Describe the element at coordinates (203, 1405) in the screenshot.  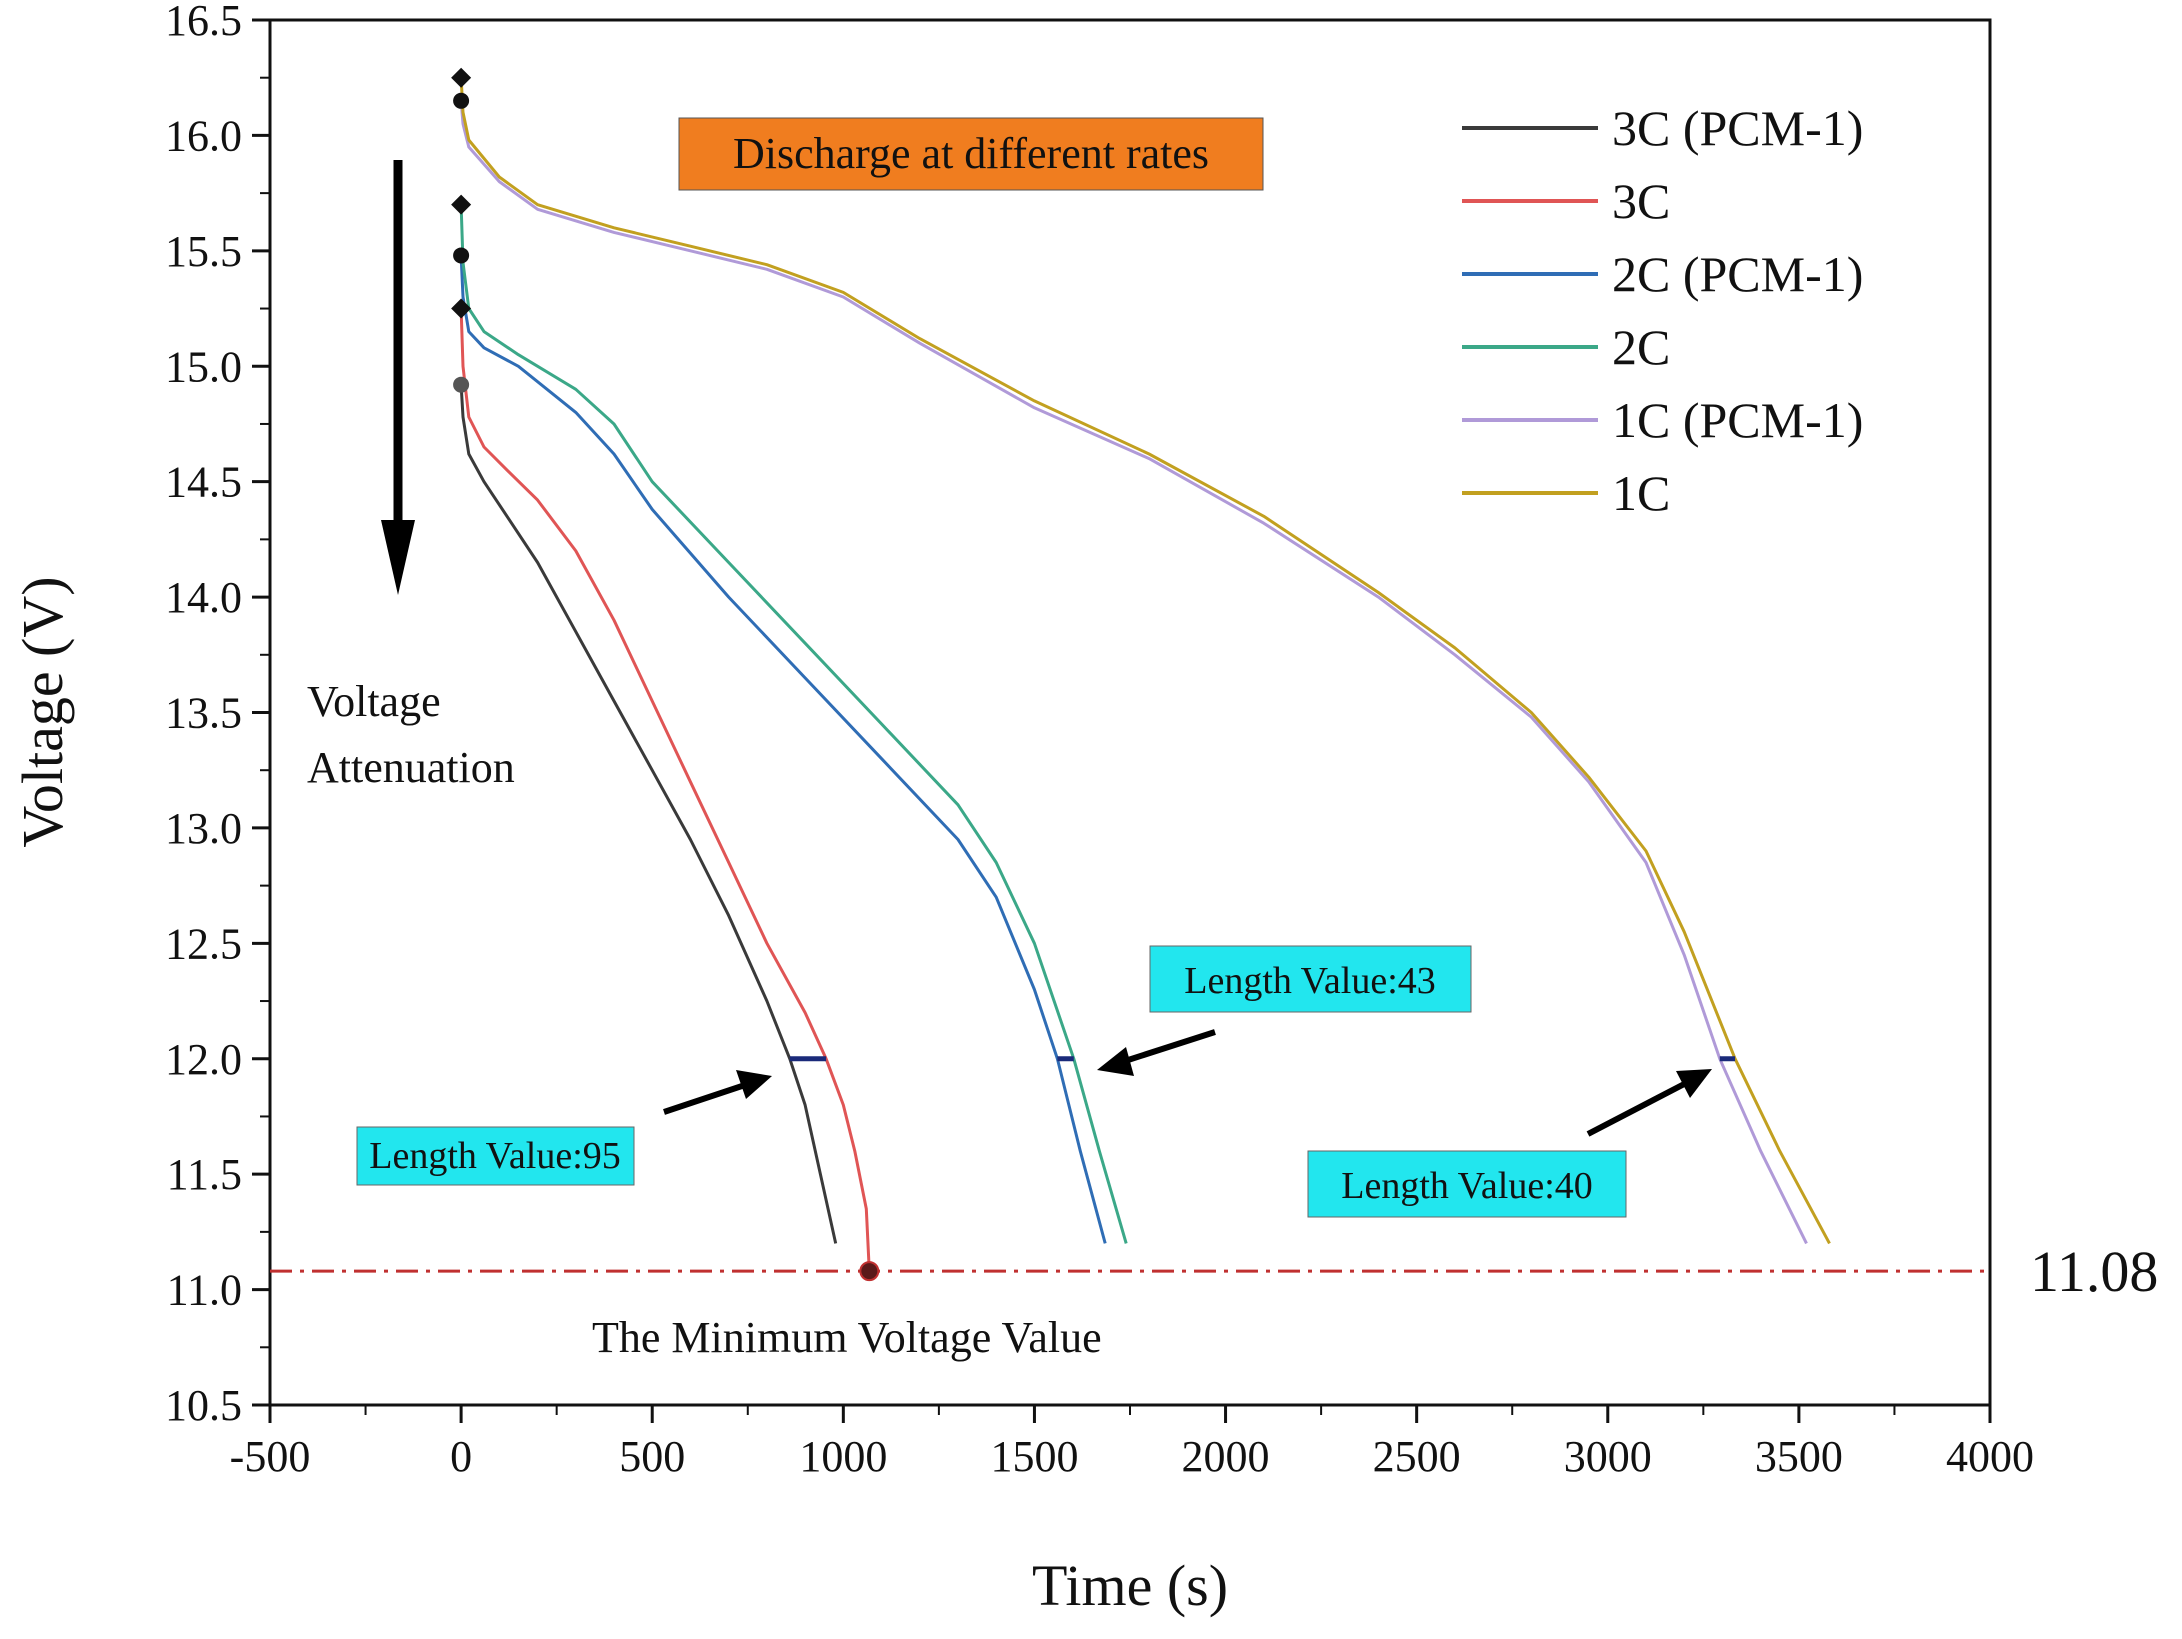
I see `y-tick-label: 10.5` at that location.